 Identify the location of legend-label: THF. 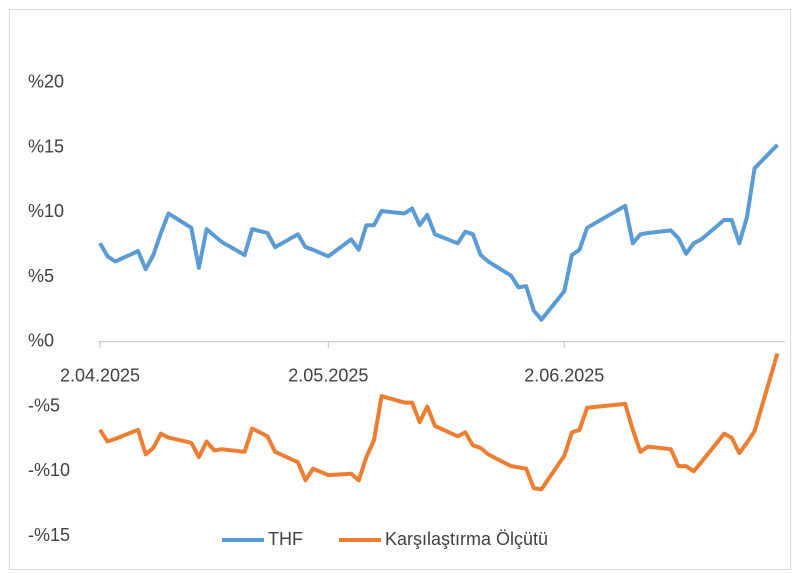
(285, 539).